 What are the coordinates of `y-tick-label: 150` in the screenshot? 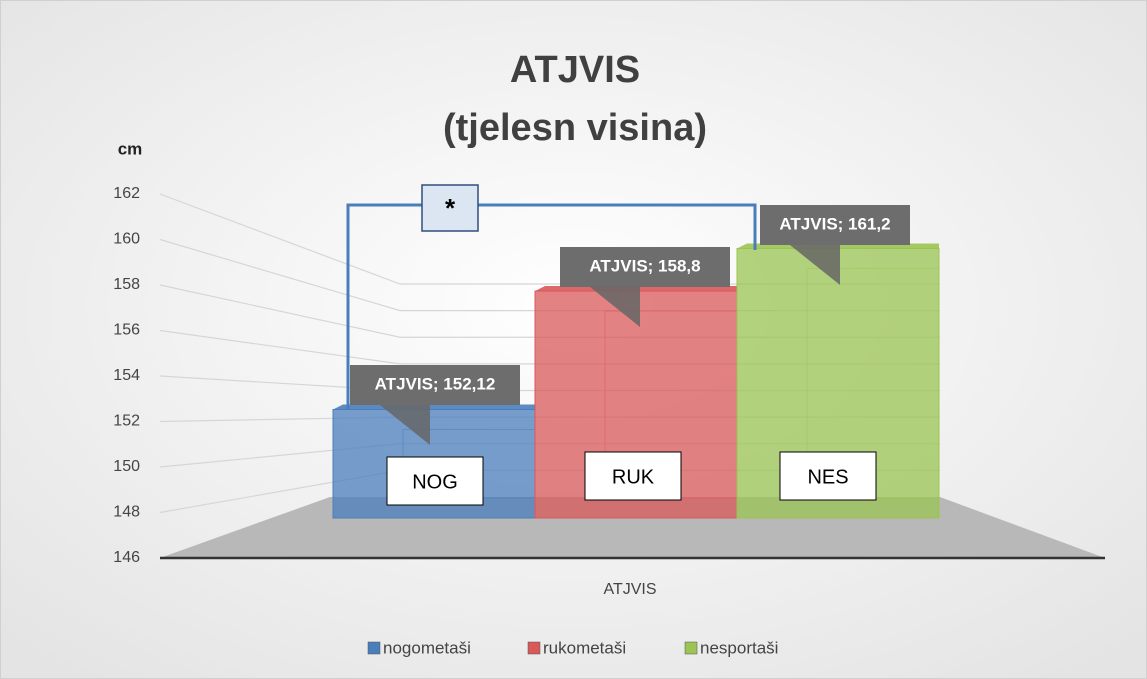 It's located at (126, 466).